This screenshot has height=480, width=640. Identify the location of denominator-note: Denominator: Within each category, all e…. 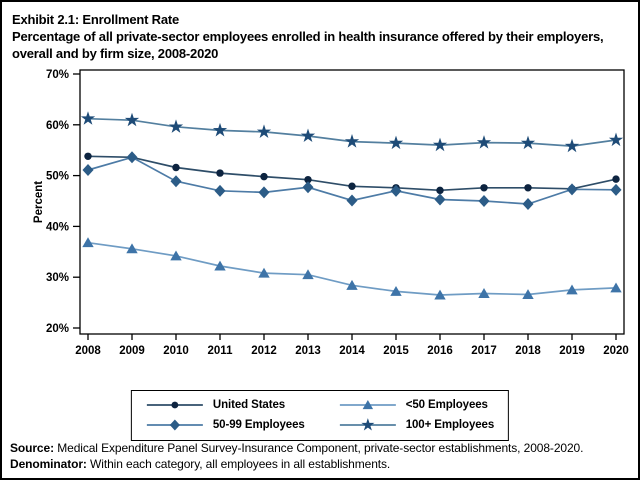
(322, 464).